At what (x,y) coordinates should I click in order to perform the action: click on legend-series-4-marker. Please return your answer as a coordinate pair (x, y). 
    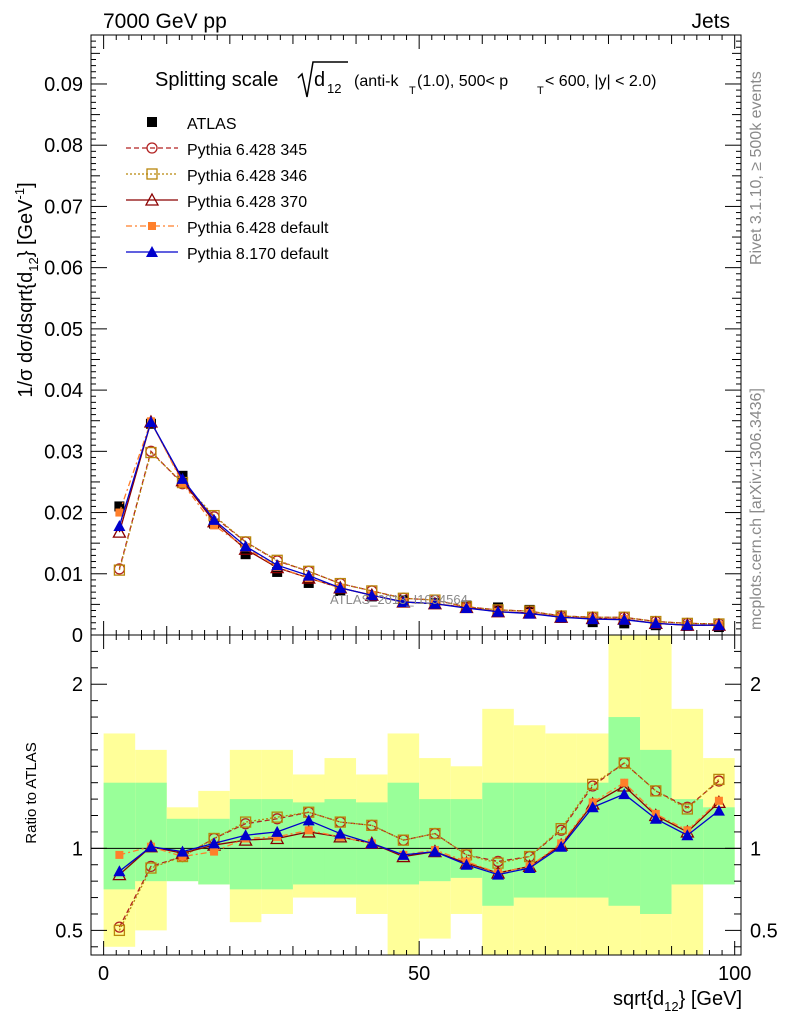
    Looking at the image, I should click on (152, 251).